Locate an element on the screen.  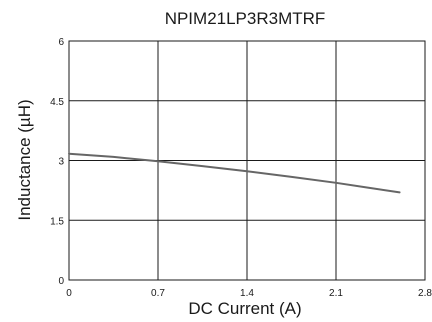
x-axis-label: DC Current (A) is located at coordinates (244, 308).